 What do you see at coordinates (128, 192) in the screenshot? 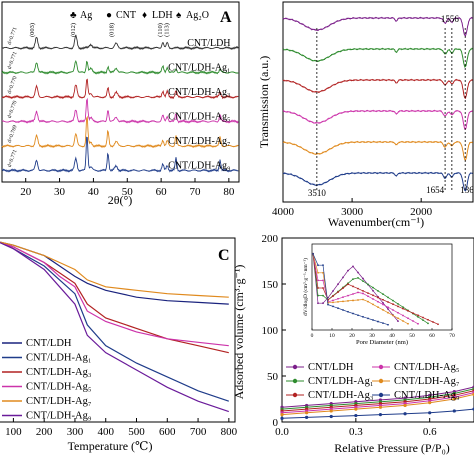
I see `panel-a-xtick-label: 50` at bounding box center [128, 192].